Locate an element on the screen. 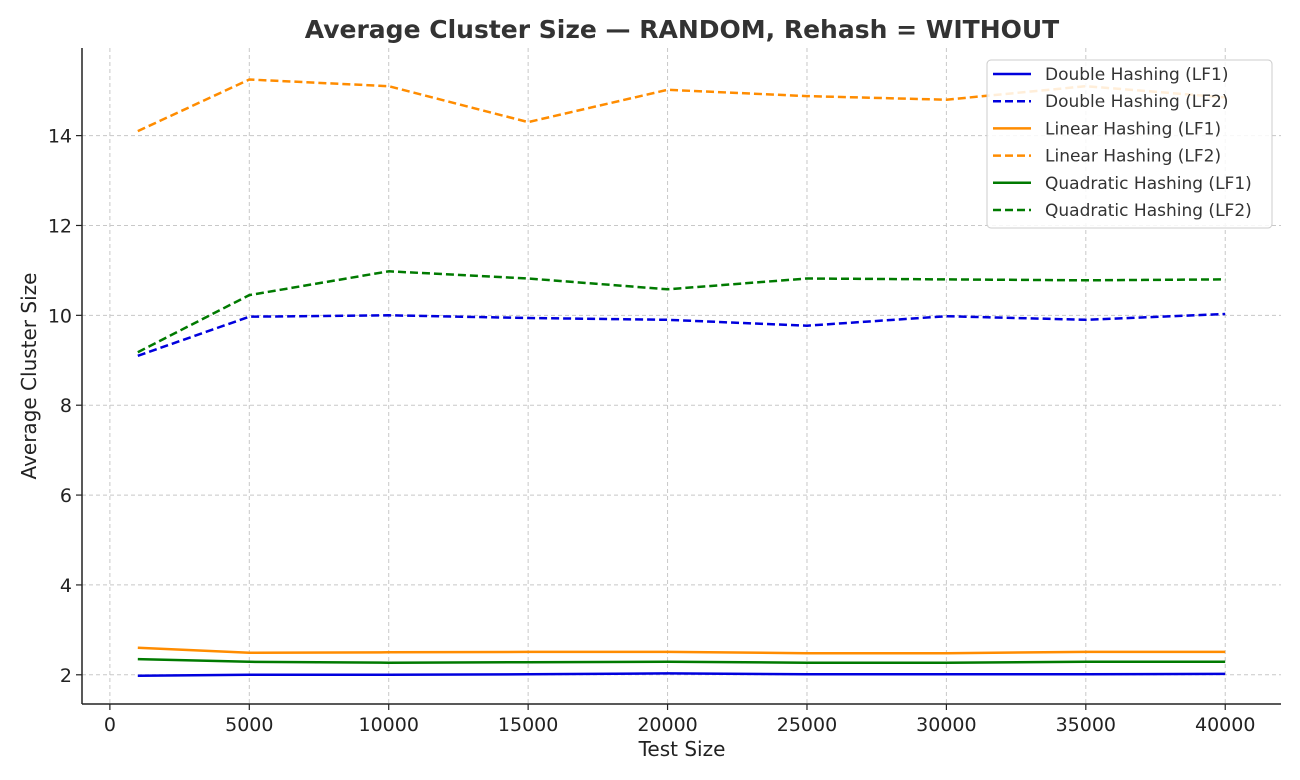 Image resolution: width=1300 pixels, height=780 pixels. legend-item: Double Hashing (LF1) is located at coordinates (1111, 75).